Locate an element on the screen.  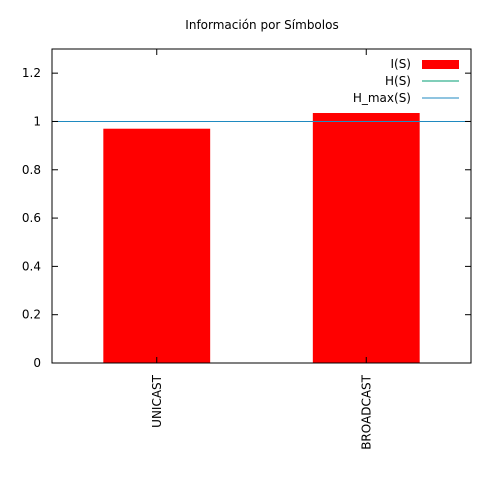
y-tick-label: 0.2 is located at coordinates (31, 315).